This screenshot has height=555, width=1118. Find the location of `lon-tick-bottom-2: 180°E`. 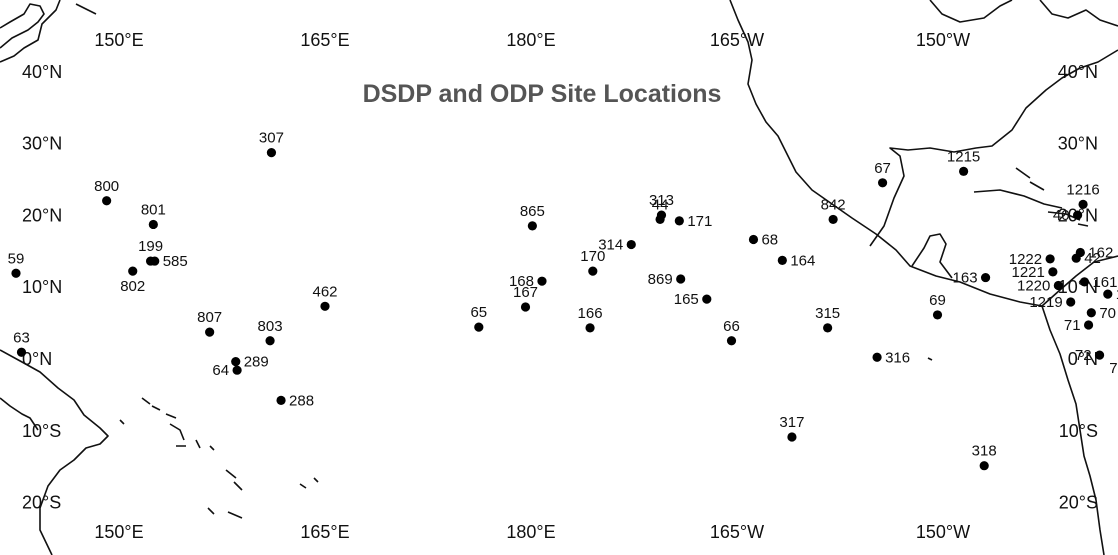

lon-tick-bottom-2: 180°E is located at coordinates (530, 532).